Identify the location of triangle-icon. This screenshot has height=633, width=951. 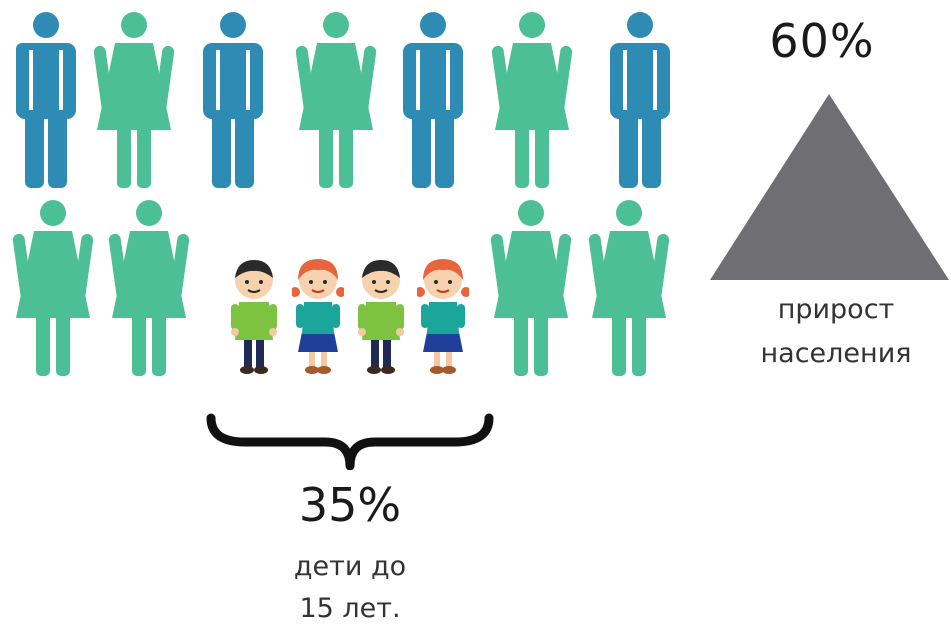
(829, 189).